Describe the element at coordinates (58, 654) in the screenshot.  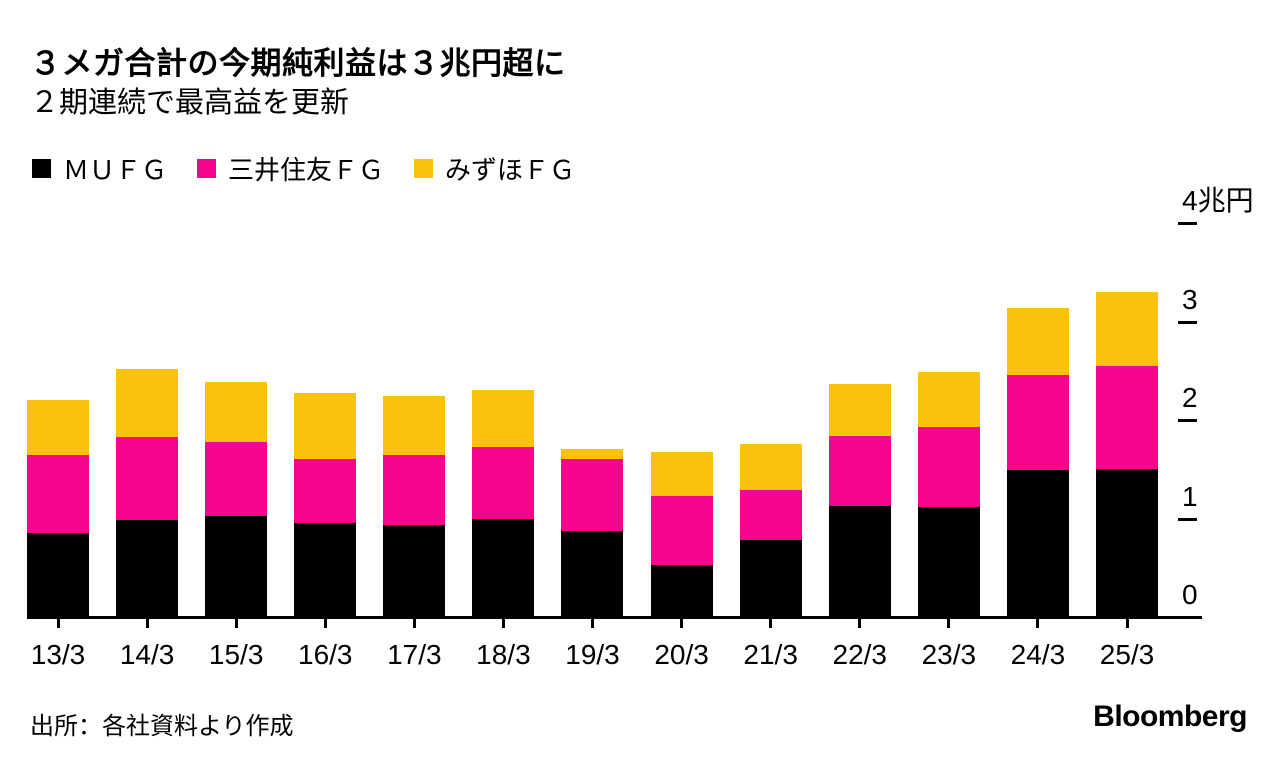
I see `x-axis-label-13/3: 13/3` at that location.